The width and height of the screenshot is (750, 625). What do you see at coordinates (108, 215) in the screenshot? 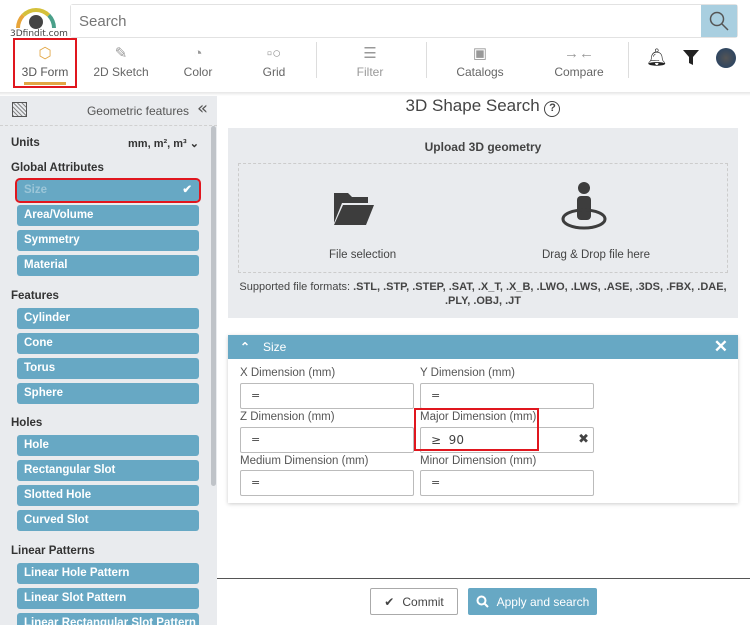
I see `feature-area-volume: Area/Volume` at bounding box center [108, 215].